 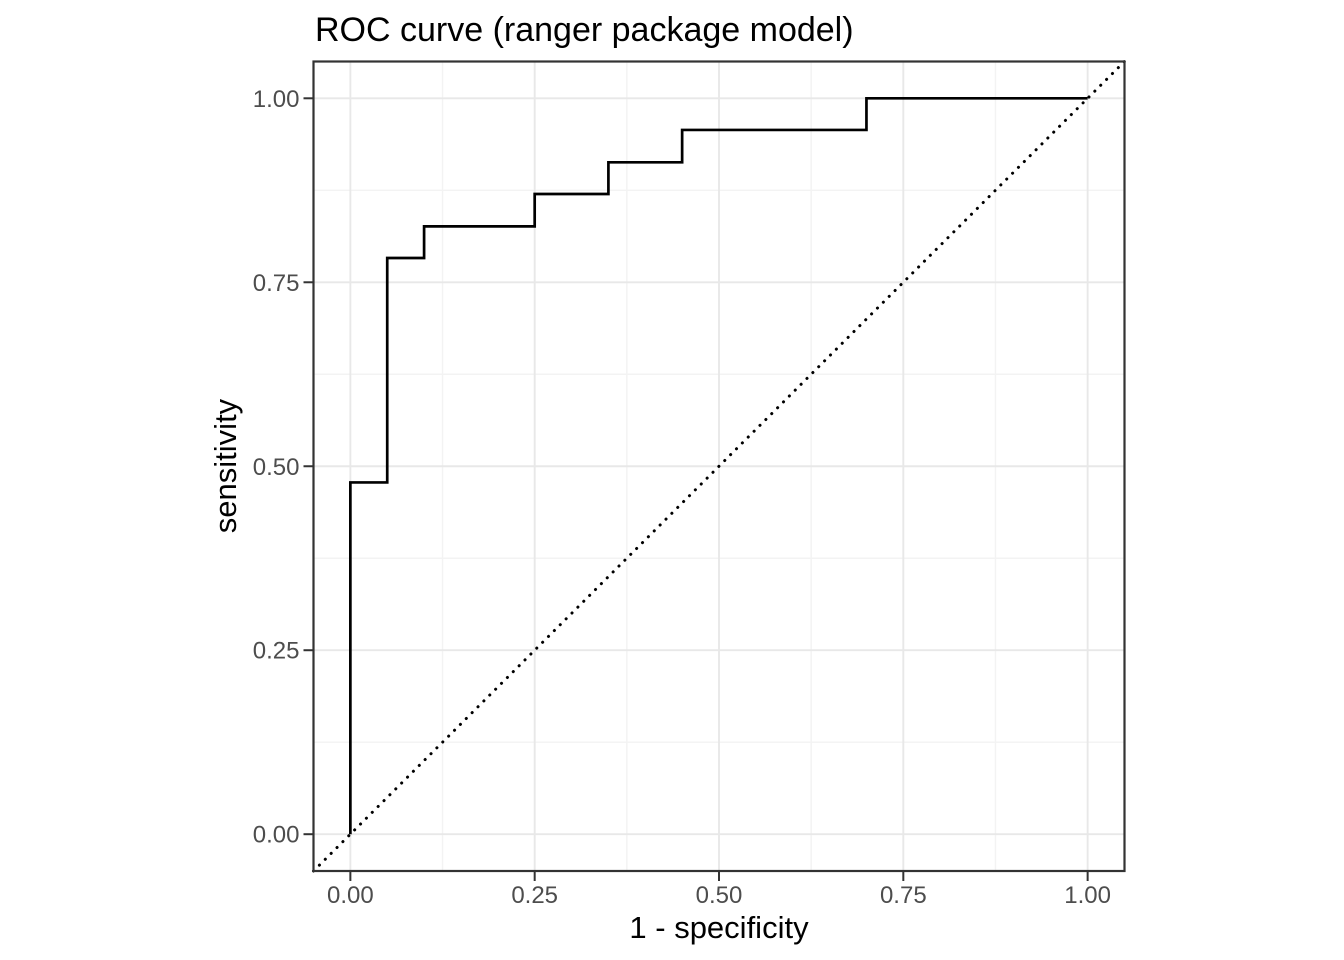 What do you see at coordinates (1087, 895) in the screenshot?
I see `x-axis-tick-label: 1.00` at bounding box center [1087, 895].